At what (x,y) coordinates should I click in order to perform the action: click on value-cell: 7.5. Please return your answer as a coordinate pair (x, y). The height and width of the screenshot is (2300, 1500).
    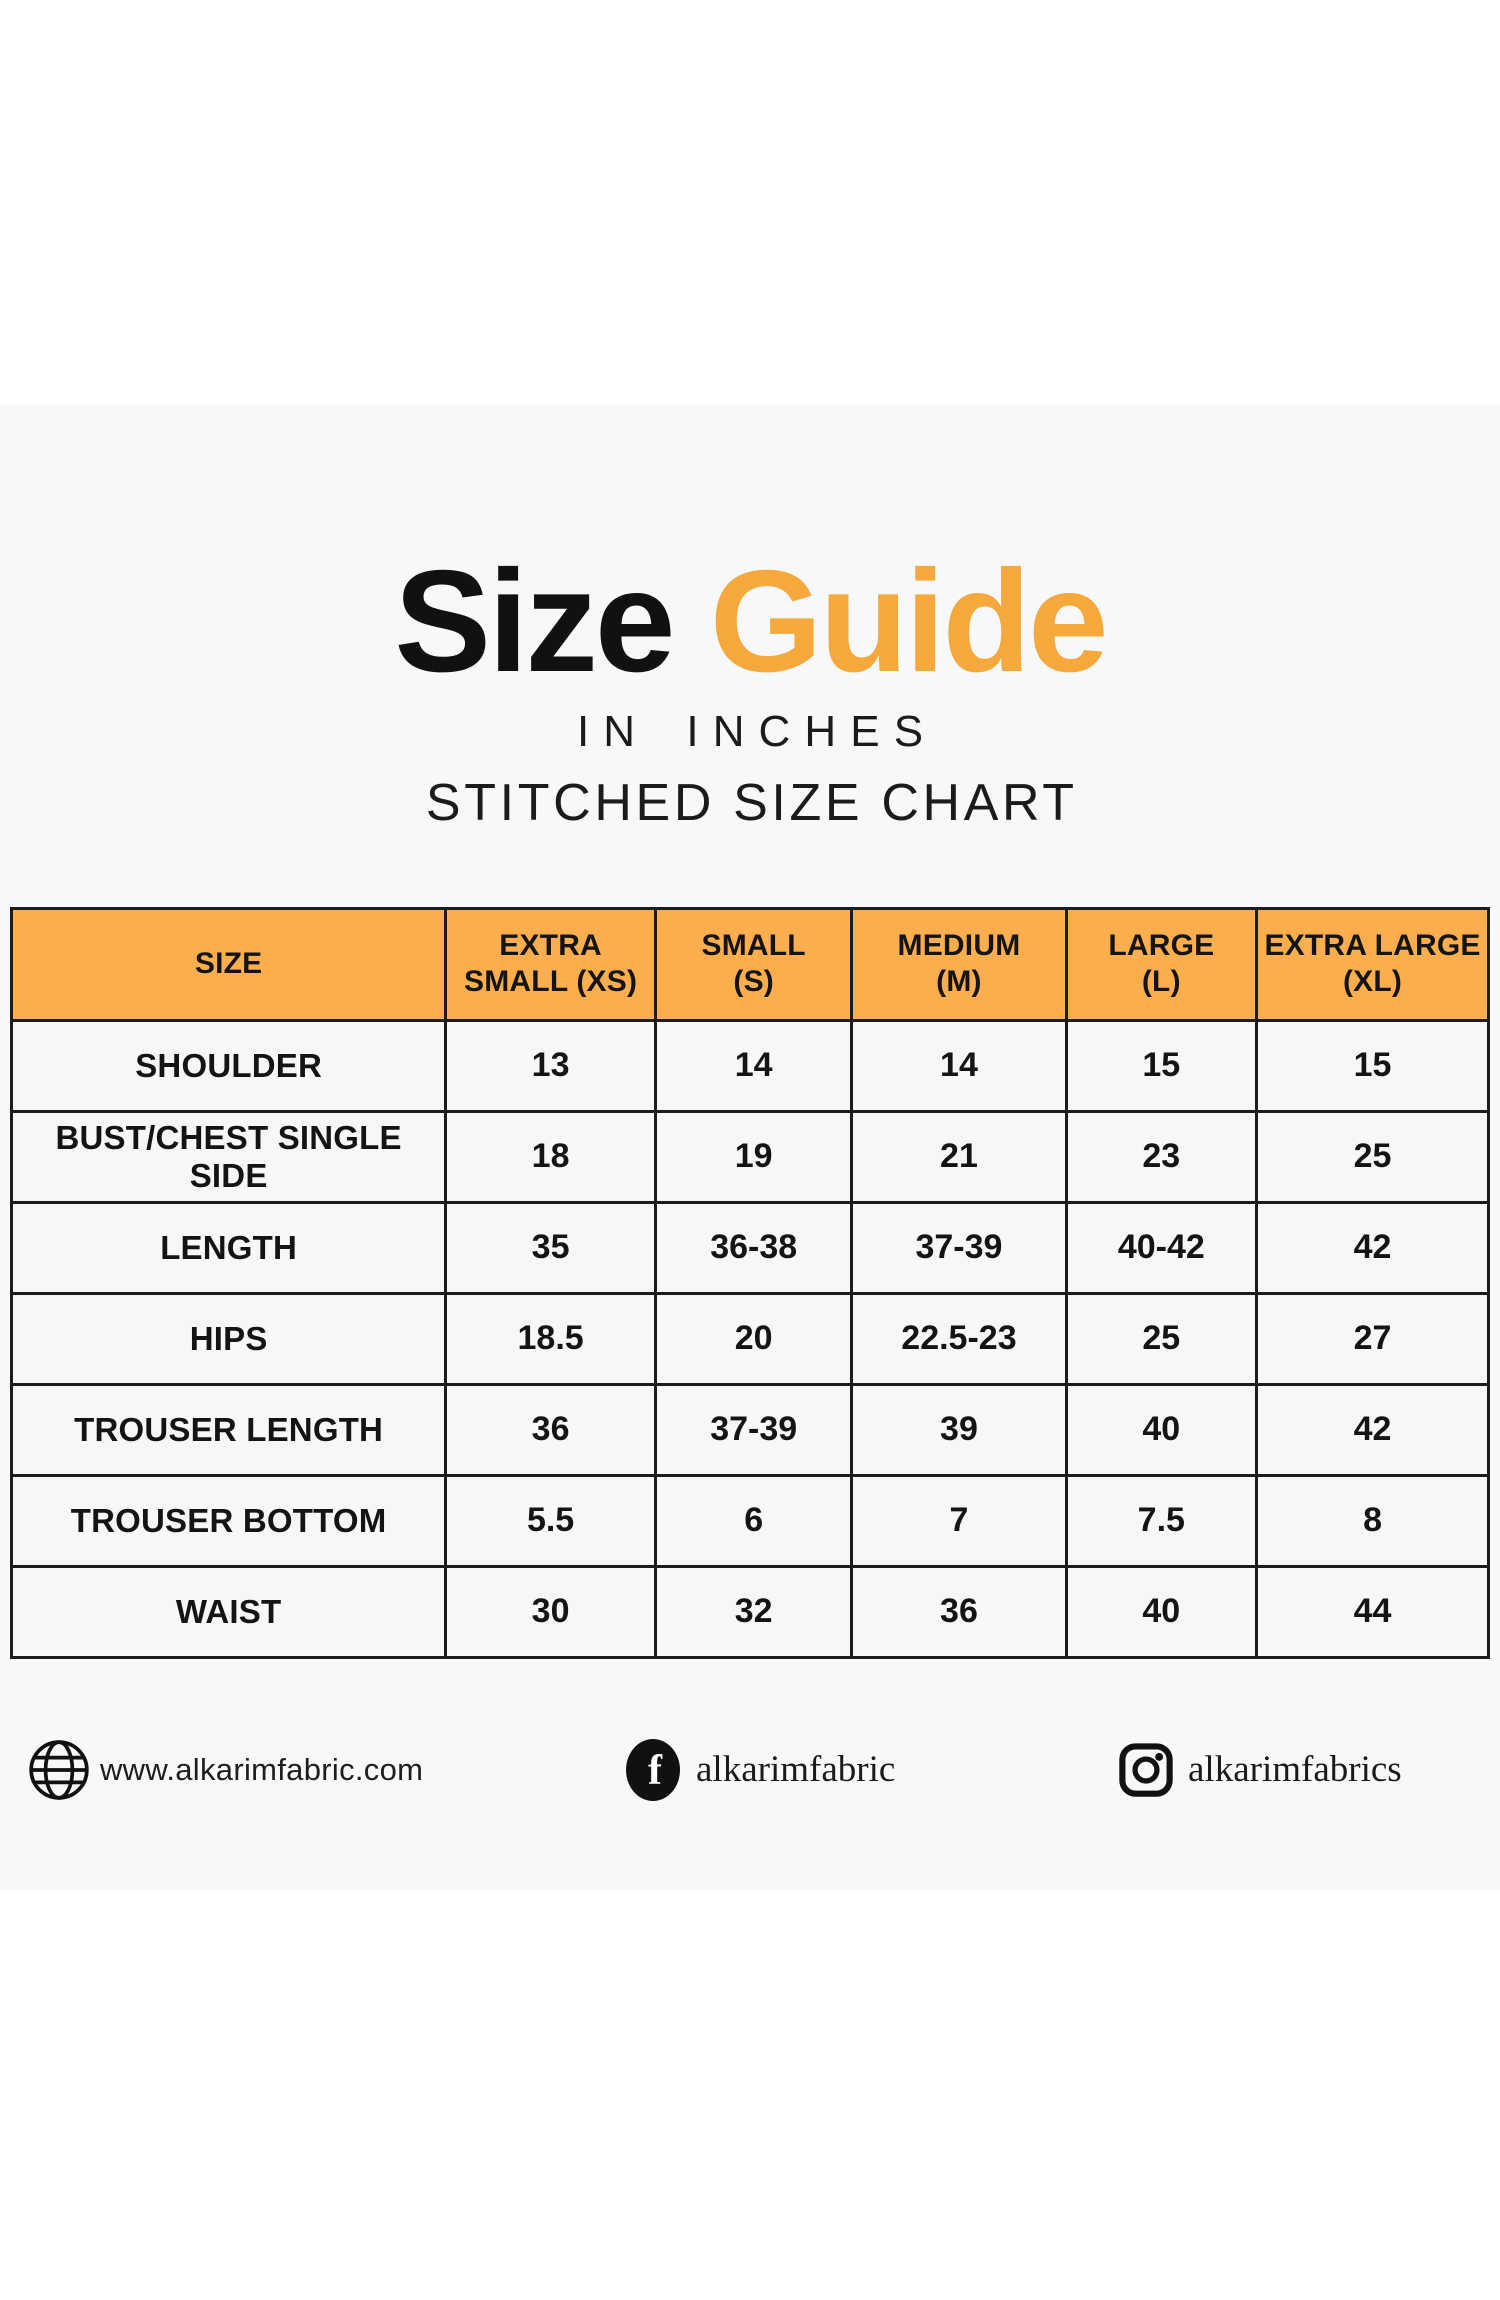
    Looking at the image, I should click on (1161, 1520).